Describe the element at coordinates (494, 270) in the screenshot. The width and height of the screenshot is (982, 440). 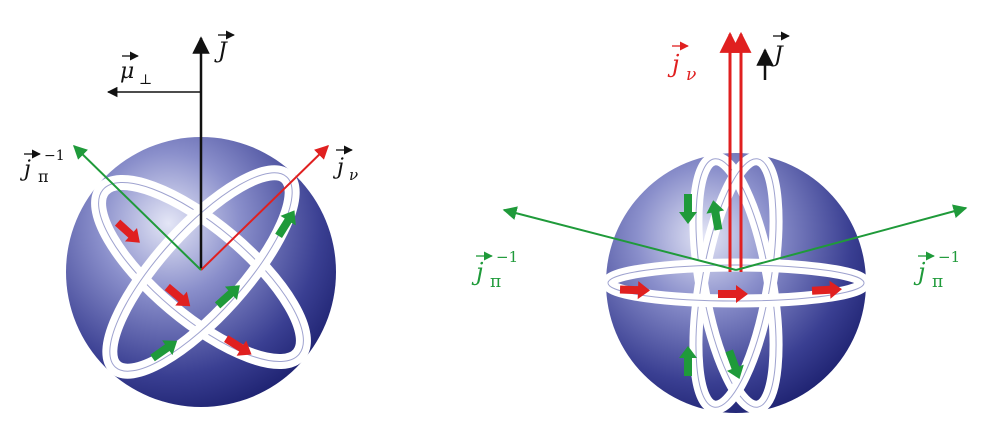
I see `right-jpi-left-label: j π −1` at that location.